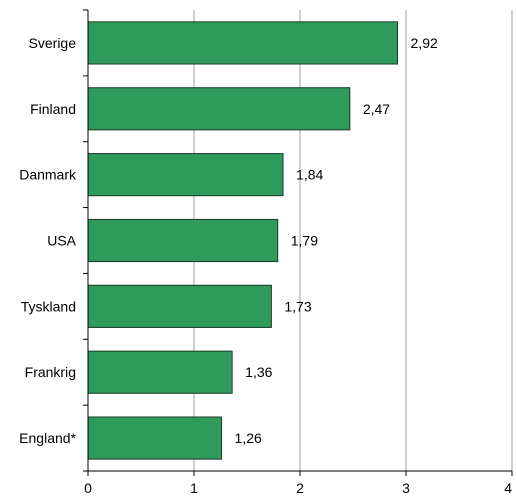 The image size is (516, 502). Describe the element at coordinates (179, 306) in the screenshot. I see `bar-tyskland` at that location.